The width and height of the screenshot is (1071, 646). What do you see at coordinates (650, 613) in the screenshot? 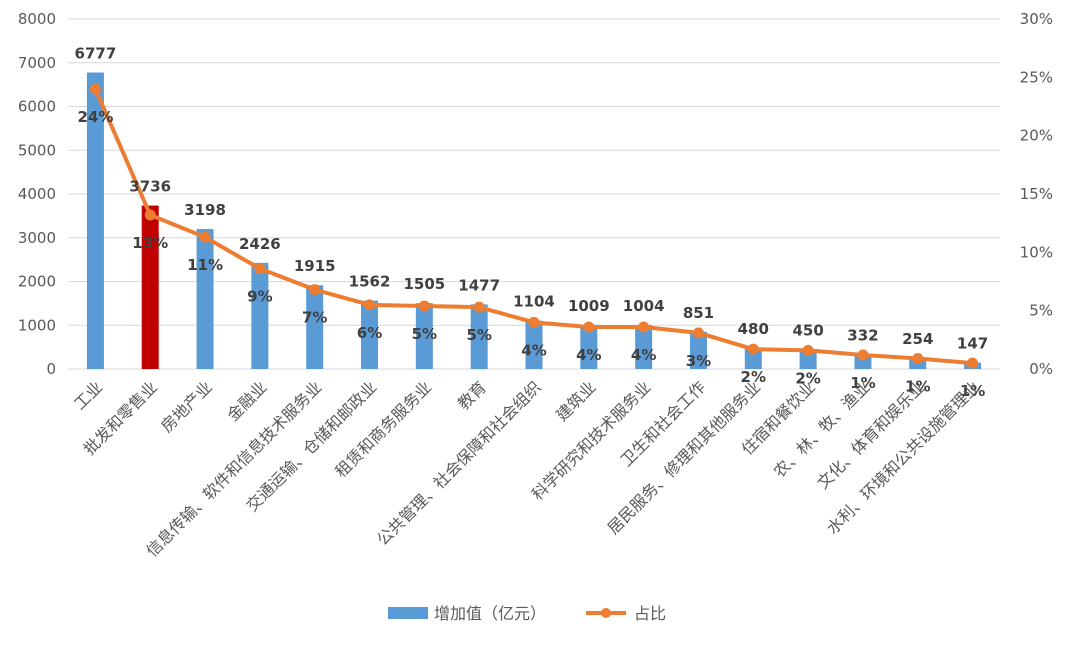
I see `legend-line-label: 占比` at bounding box center [650, 613].